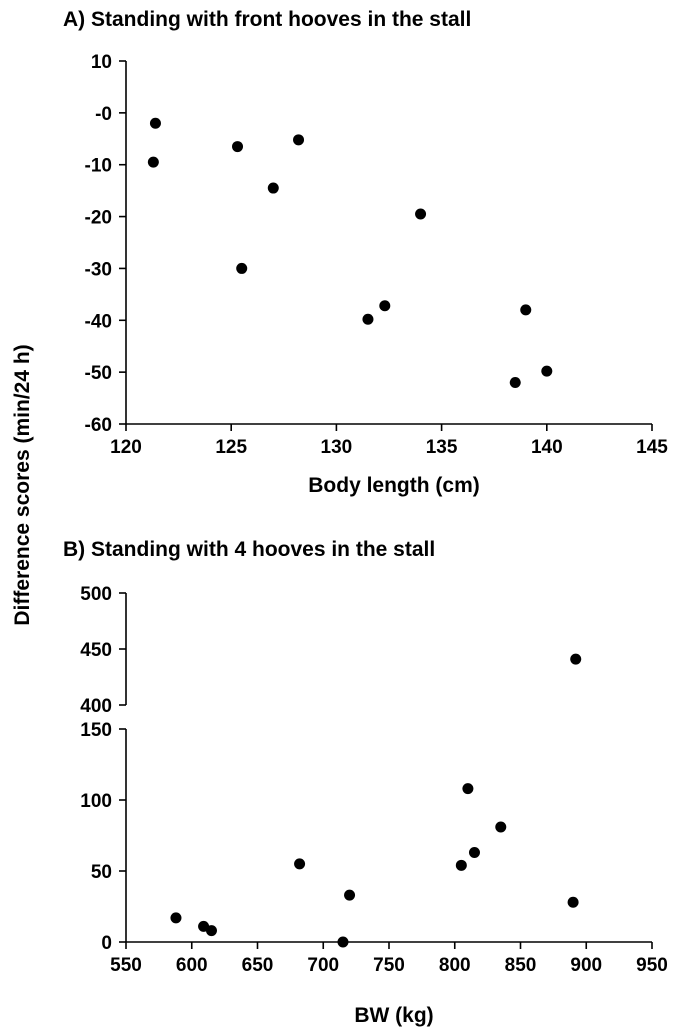  I want to click on panel-b-y-tick-lower-label: 0, so click(106, 943).